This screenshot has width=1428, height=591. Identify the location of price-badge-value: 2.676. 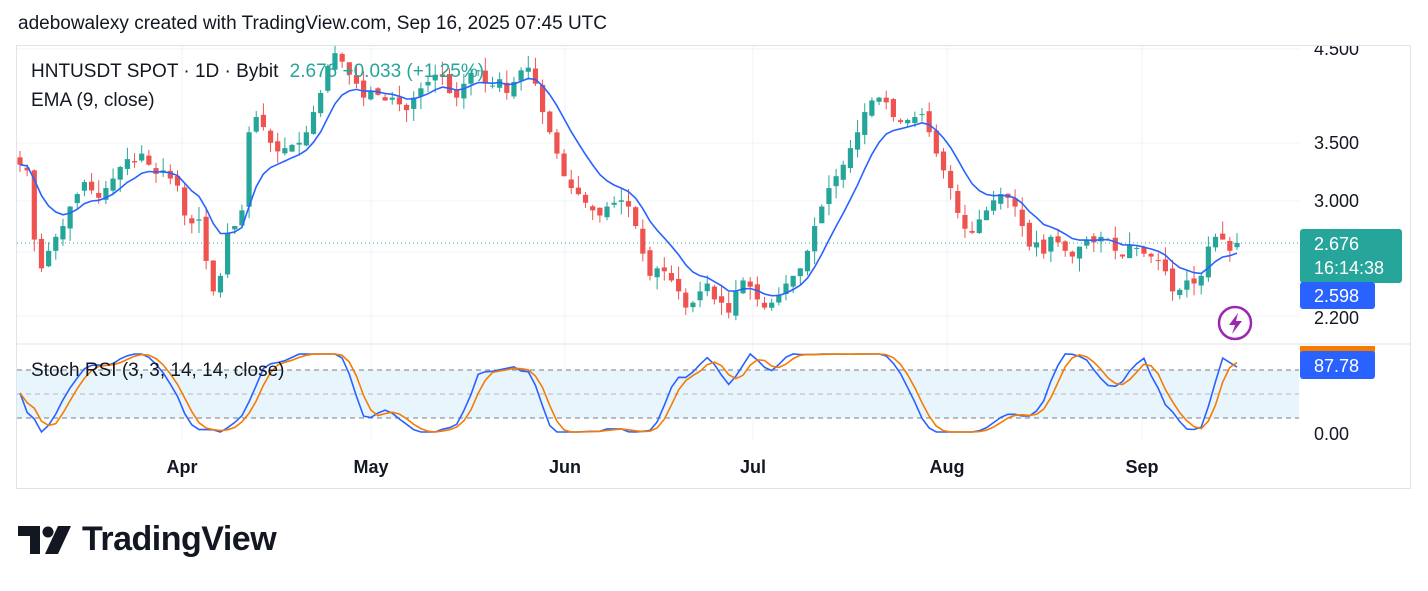
(1336, 244).